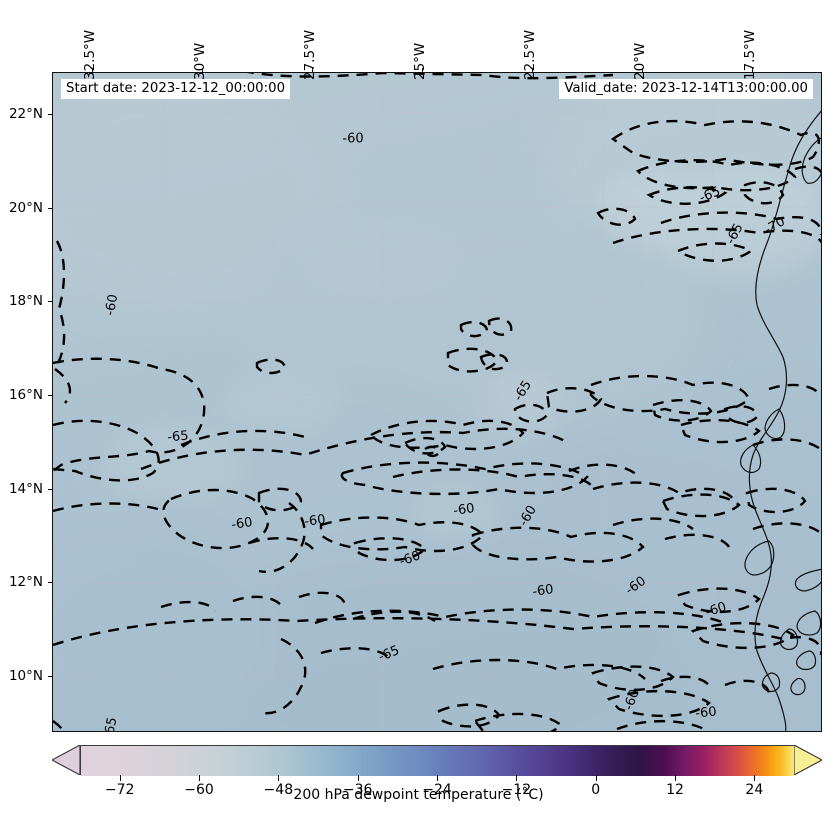 This screenshot has height=836, width=837. I want to click on lat-tick-label: 22°N, so click(25, 114).